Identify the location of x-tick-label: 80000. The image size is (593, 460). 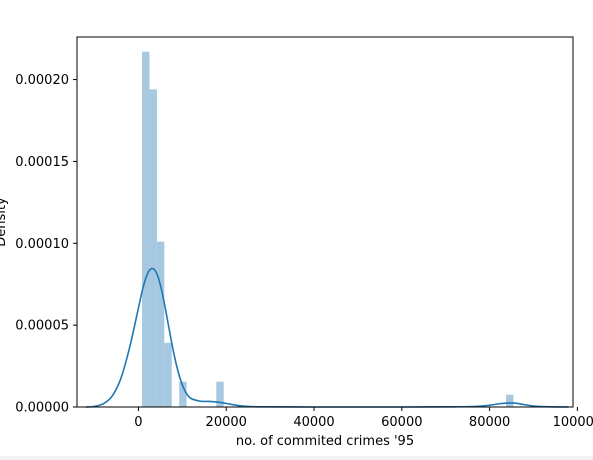
(489, 422).